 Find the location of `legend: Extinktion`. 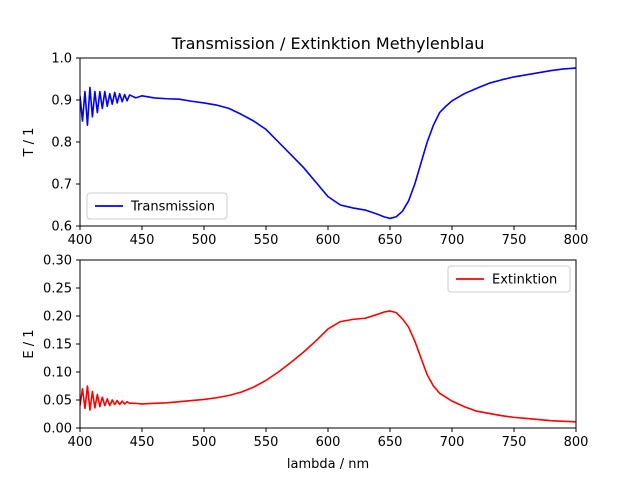

legend: Extinktion is located at coordinates (509, 279).